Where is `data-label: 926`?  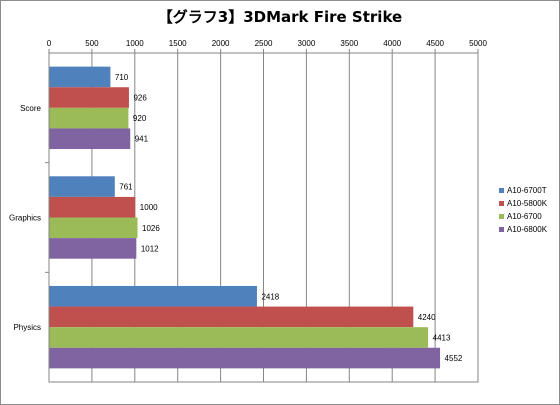
data-label: 926 is located at coordinates (140, 98).